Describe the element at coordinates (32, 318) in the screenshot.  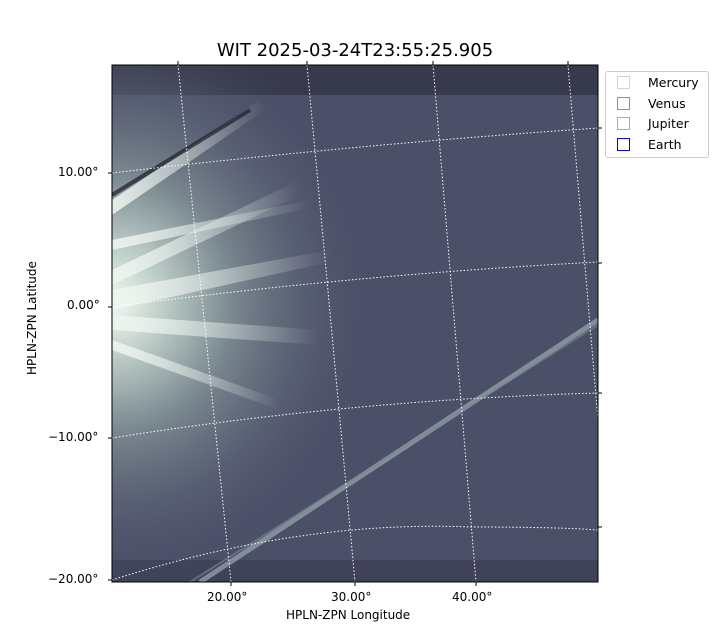
I see `y-axis-label: HPLN-ZPN Latitude` at that location.